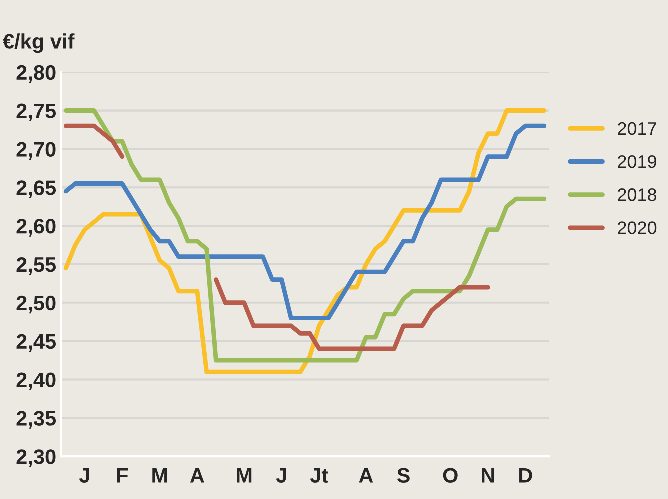 The image size is (668, 499). What do you see at coordinates (526, 475) in the screenshot?
I see `x-tick-label: D` at bounding box center [526, 475].